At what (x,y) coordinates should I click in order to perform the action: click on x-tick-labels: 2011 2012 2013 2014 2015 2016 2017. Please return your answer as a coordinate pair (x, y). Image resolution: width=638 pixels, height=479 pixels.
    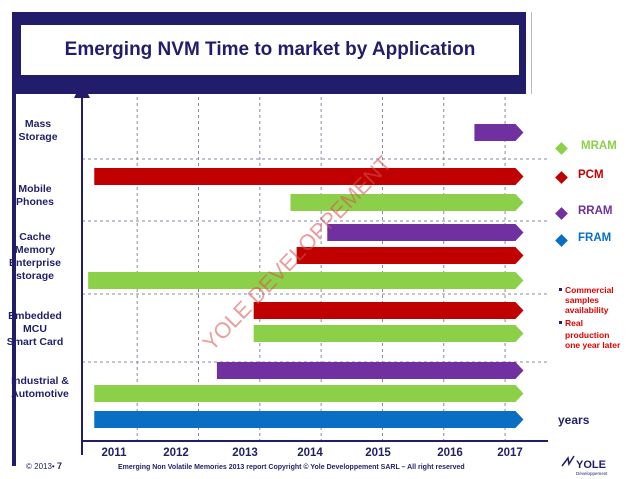
    Looking at the image, I should click on (312, 453).